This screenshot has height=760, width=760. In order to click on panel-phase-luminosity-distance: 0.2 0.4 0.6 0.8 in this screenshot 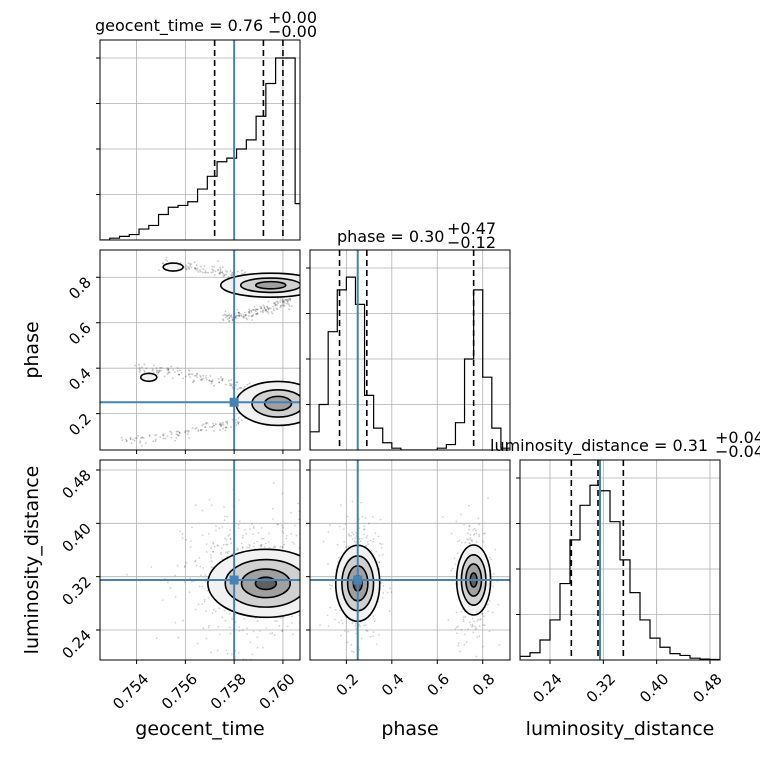, I will do `click(408, 579)`.